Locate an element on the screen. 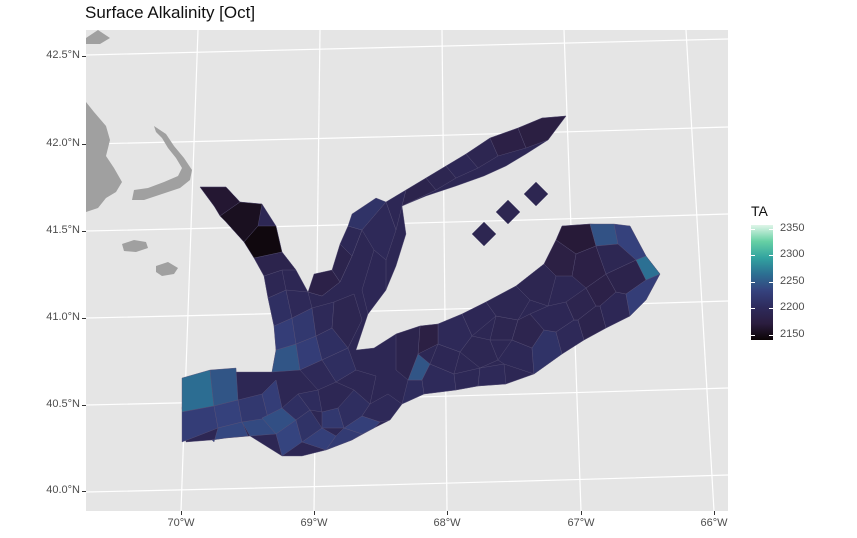 This screenshot has height=538, width=857. legend-label: 2300 is located at coordinates (792, 254).